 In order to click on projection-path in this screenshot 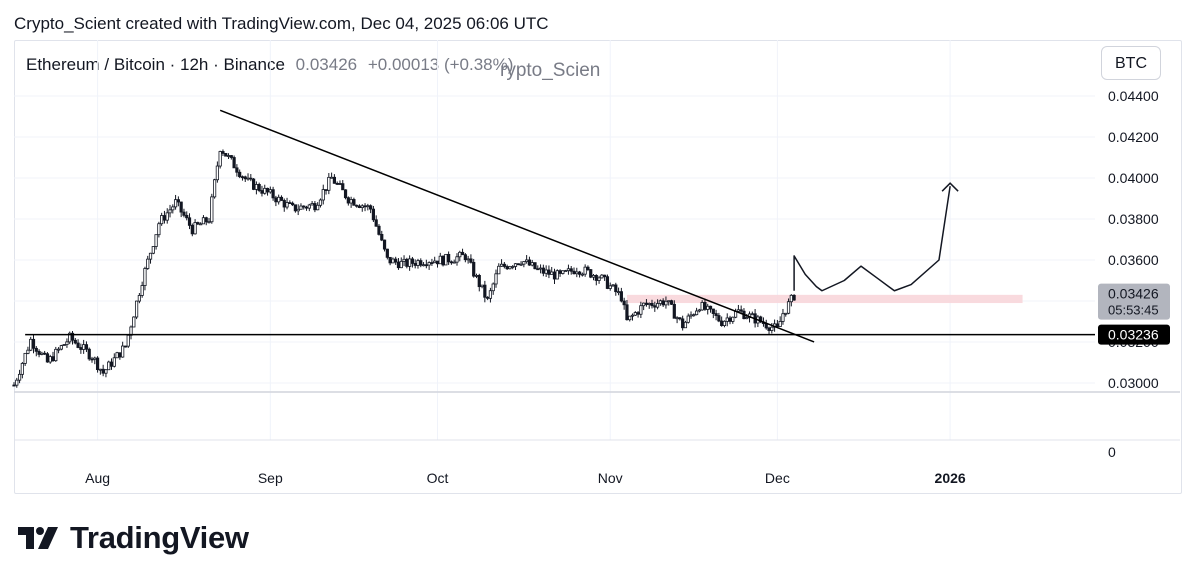, I will do `click(872, 239)`.